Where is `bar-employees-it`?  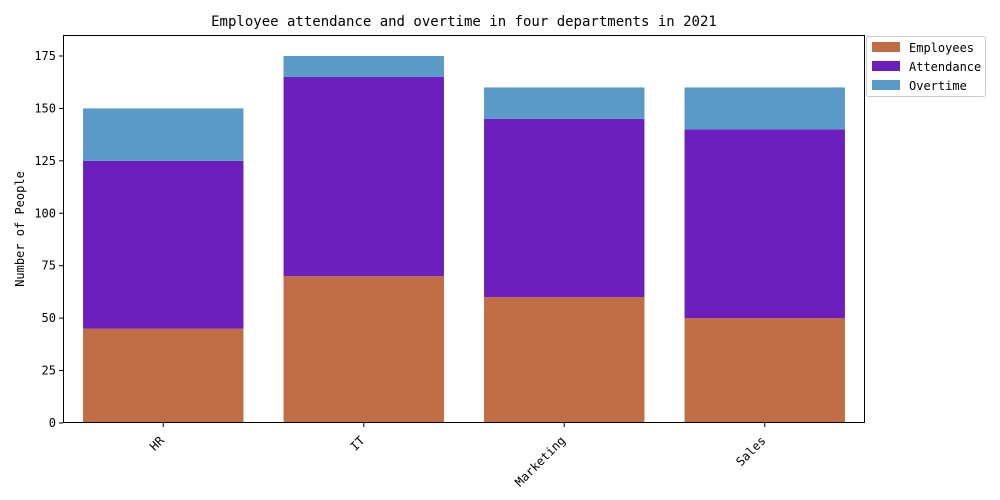 bar-employees-it is located at coordinates (363, 349).